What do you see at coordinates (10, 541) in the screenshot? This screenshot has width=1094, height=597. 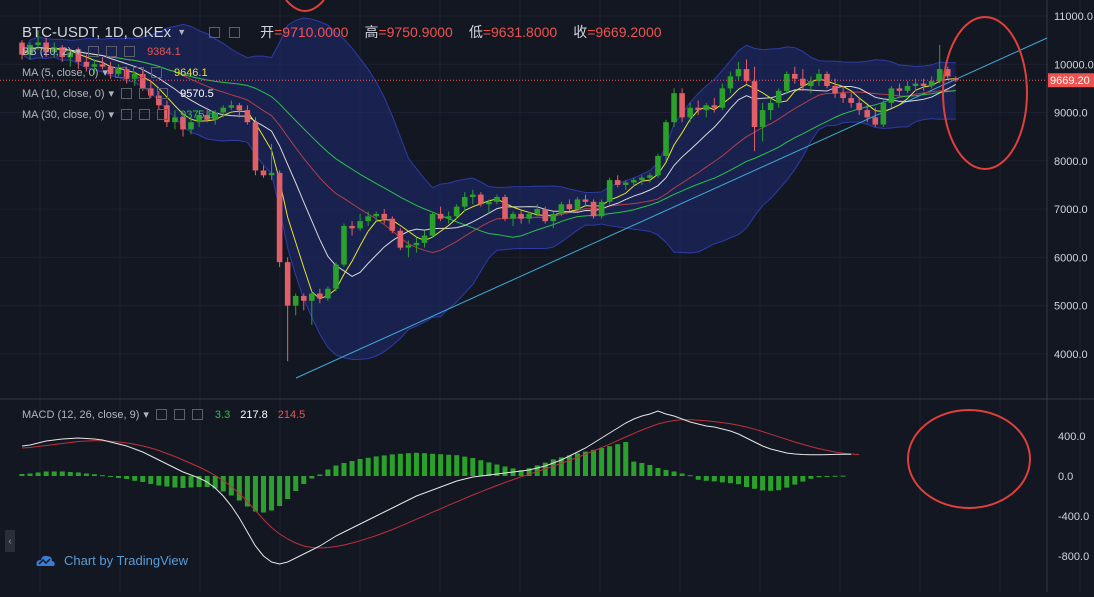 I see `chevron-left-icon: ‹` at bounding box center [10, 541].